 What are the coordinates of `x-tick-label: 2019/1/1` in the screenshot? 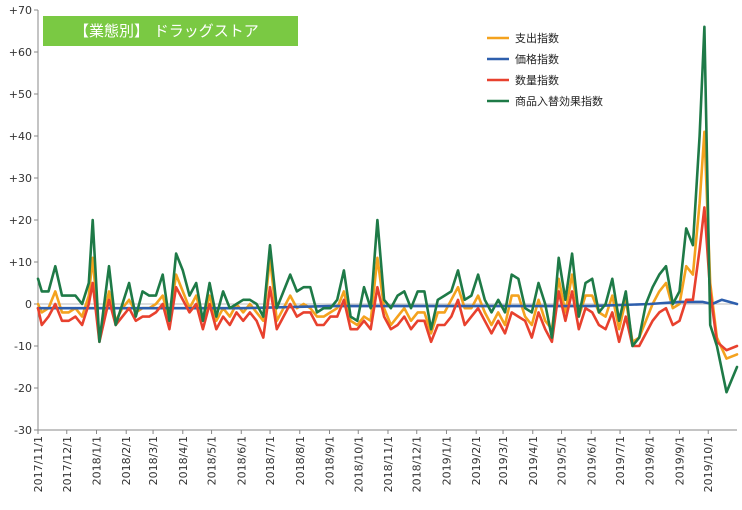 It's located at (446, 460).